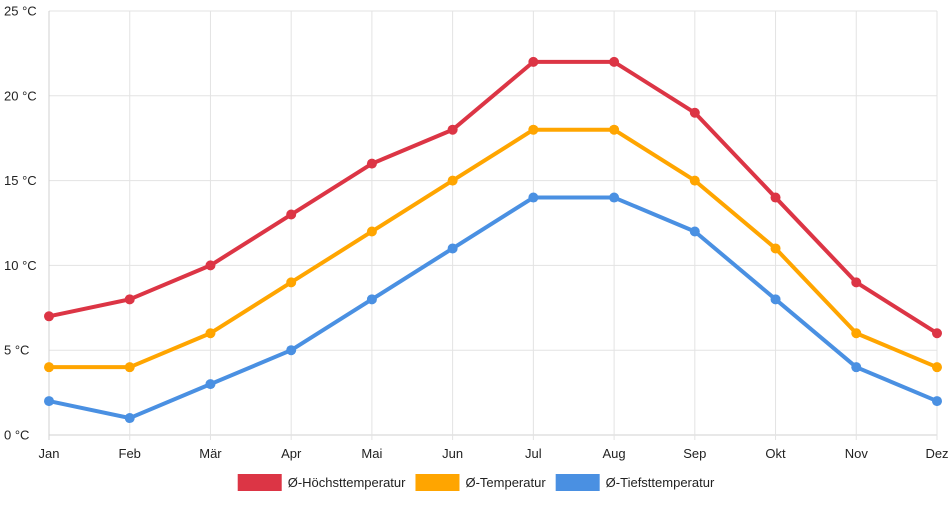 This screenshot has height=505, width=952. What do you see at coordinates (20, 11) in the screenshot?
I see `y-tick-label: 25 °C` at bounding box center [20, 11].